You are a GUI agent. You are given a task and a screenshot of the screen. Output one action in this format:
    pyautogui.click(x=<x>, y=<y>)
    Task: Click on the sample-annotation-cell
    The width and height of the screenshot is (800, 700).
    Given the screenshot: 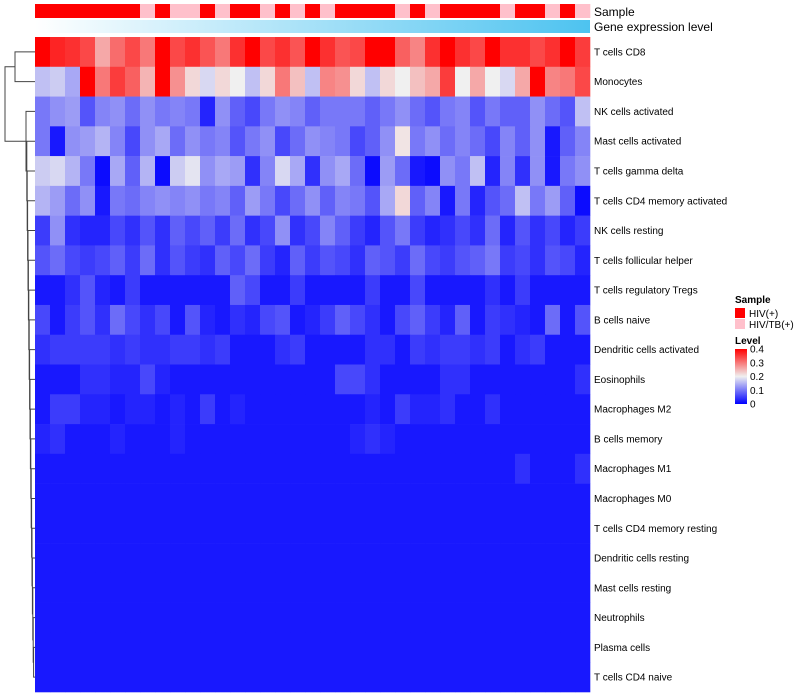 What is the action you would take?
    pyautogui.click(x=523, y=11)
    